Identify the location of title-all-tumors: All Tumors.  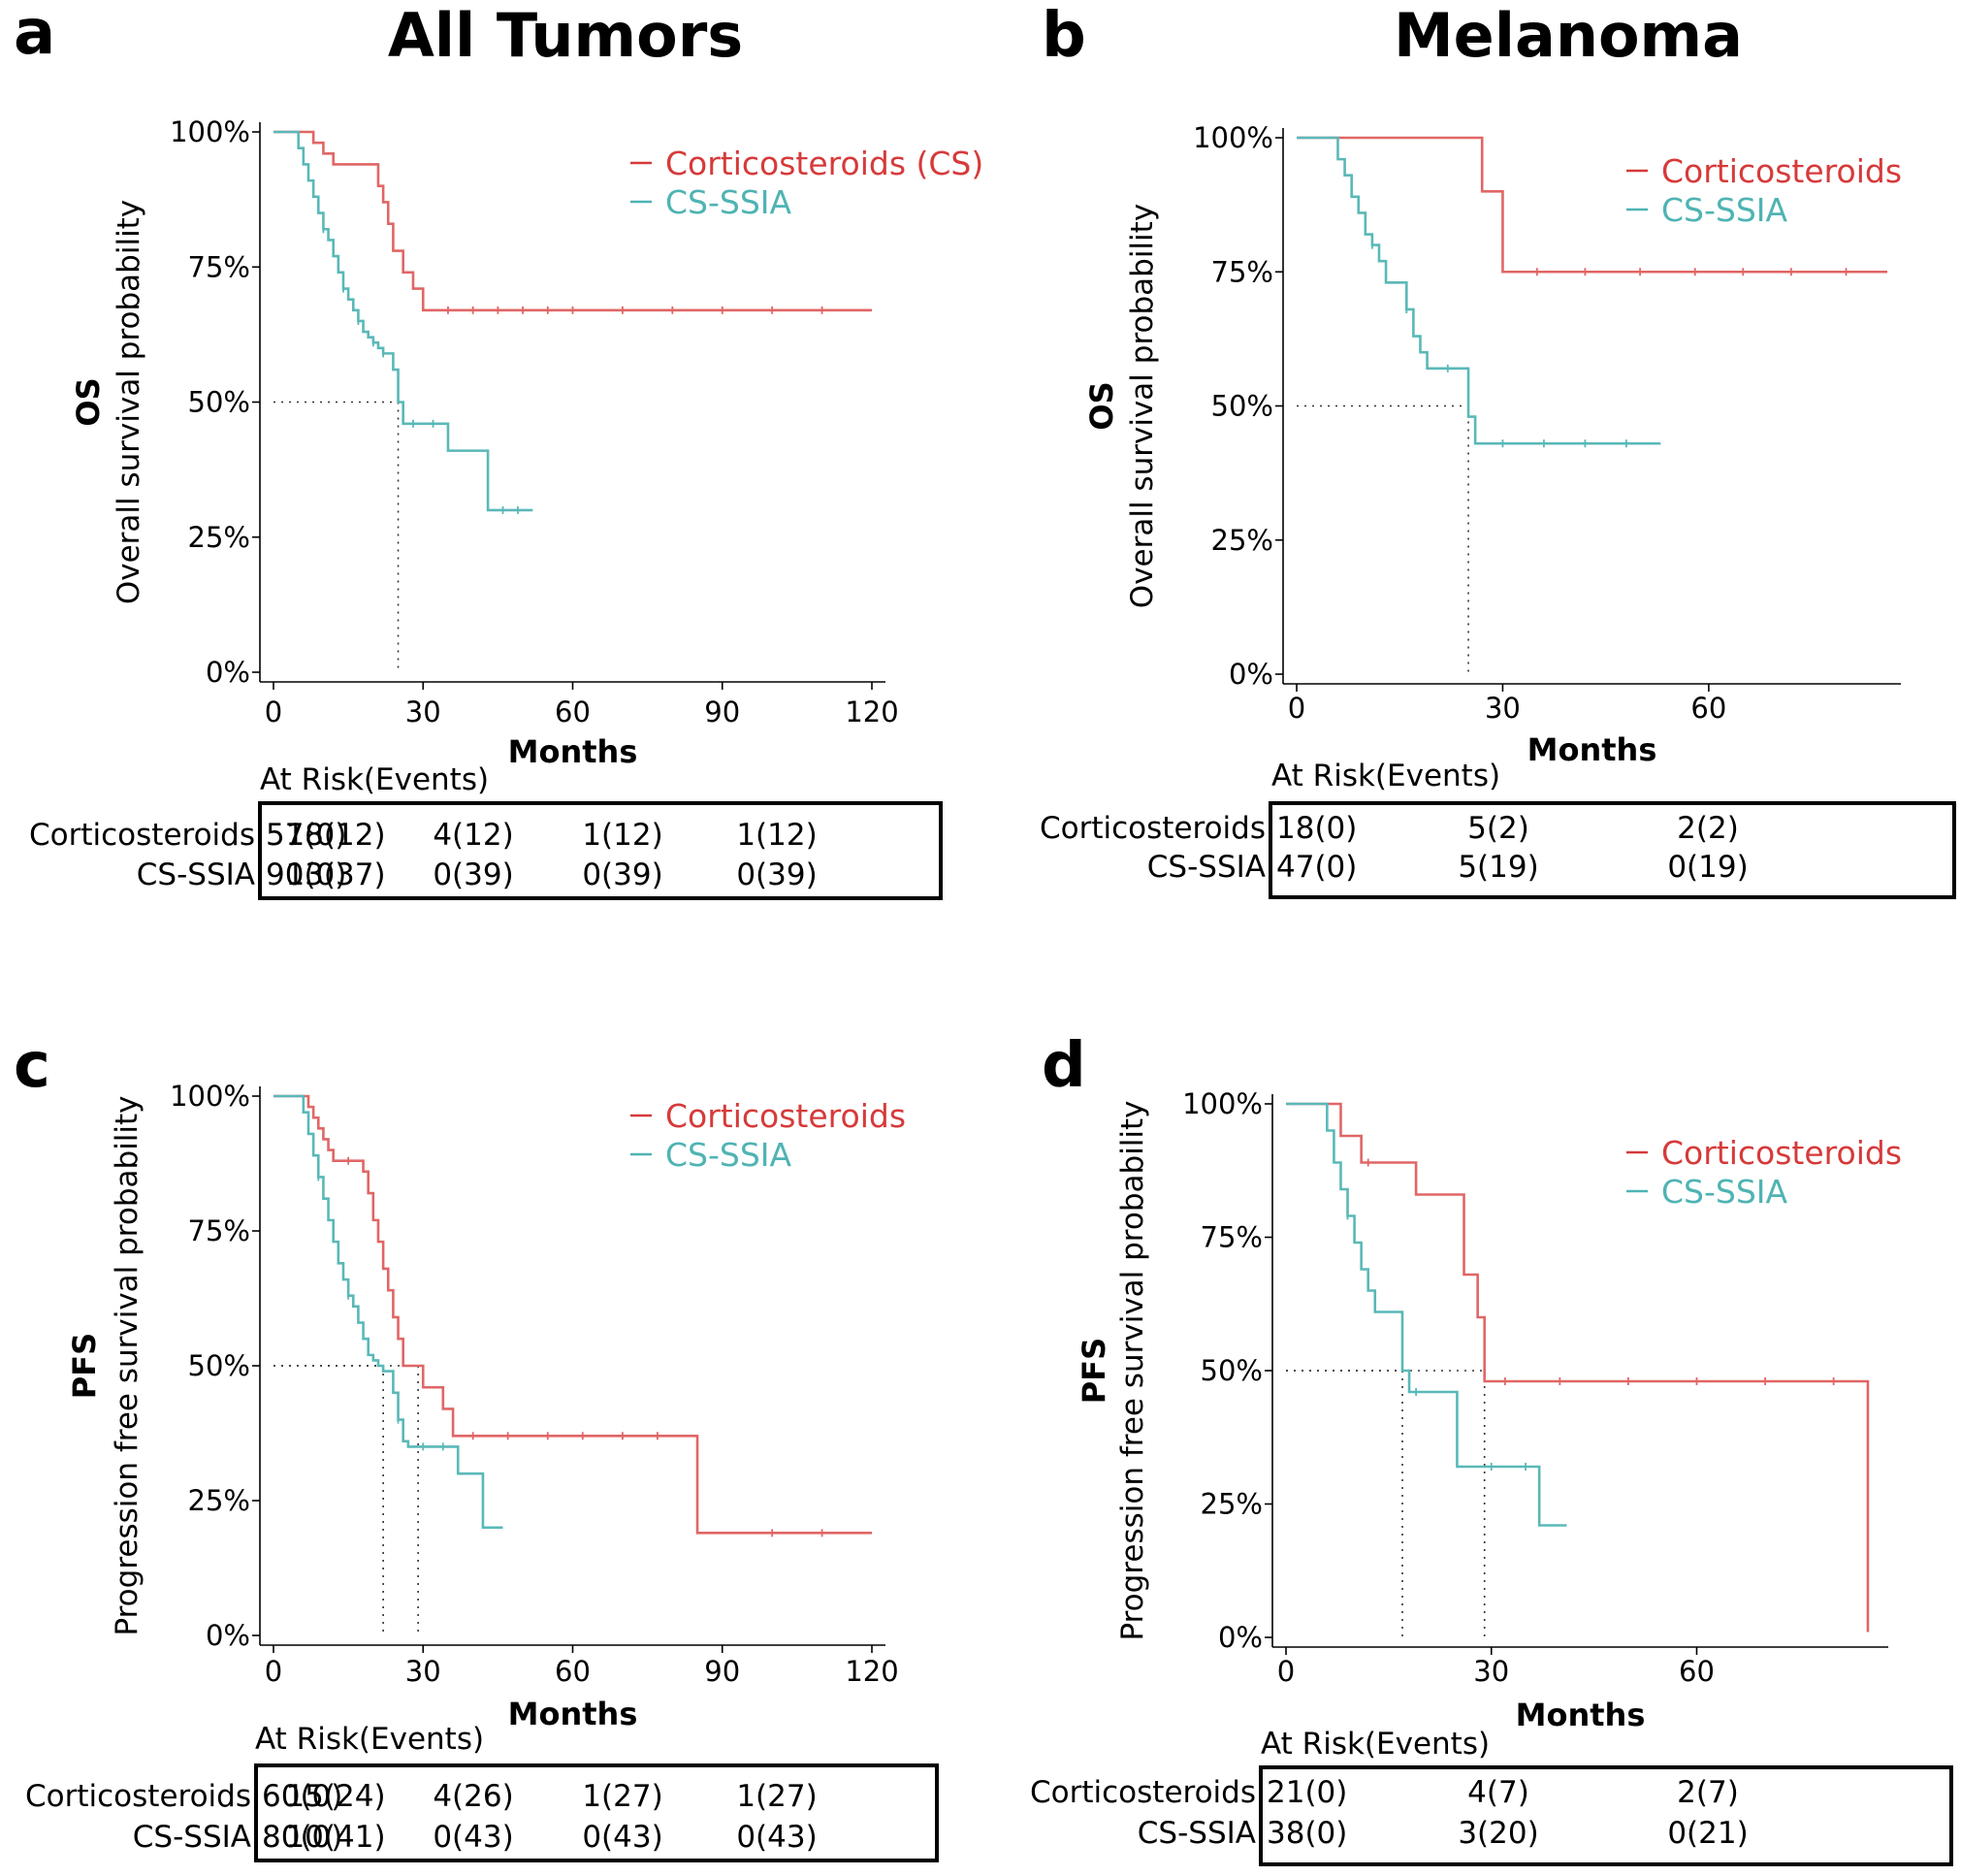
(565, 35).